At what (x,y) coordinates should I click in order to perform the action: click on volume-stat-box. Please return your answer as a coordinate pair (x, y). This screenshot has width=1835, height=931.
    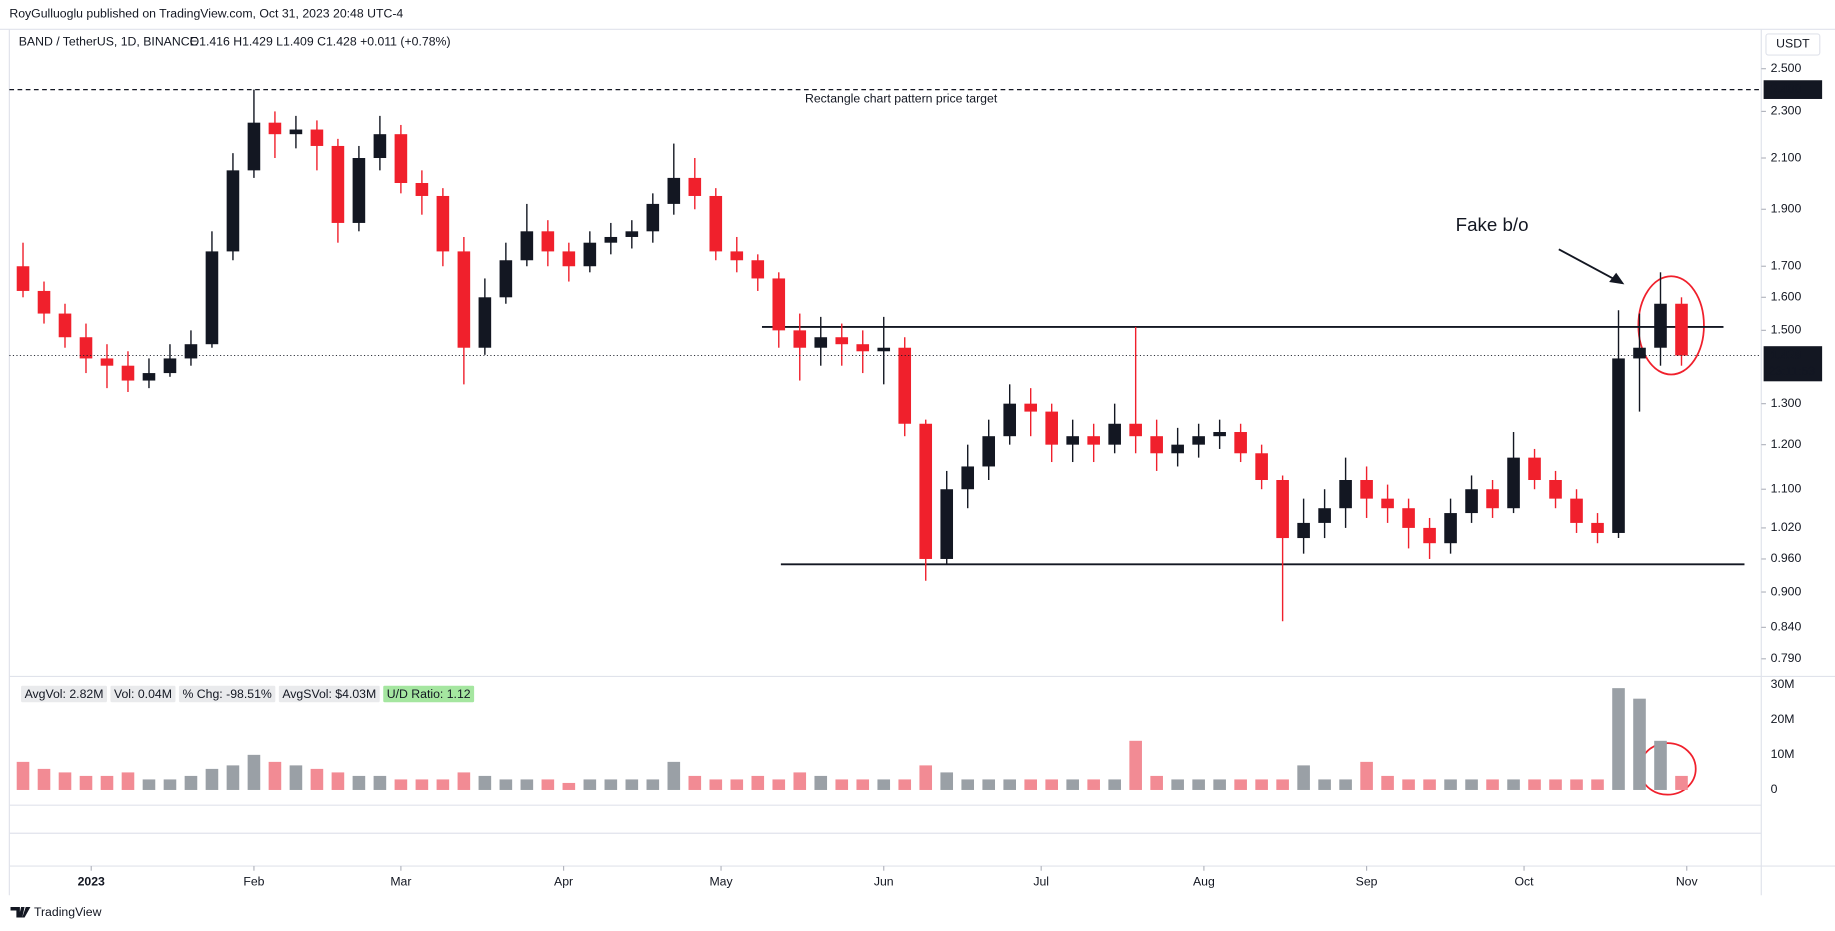
    Looking at the image, I should click on (143, 694).